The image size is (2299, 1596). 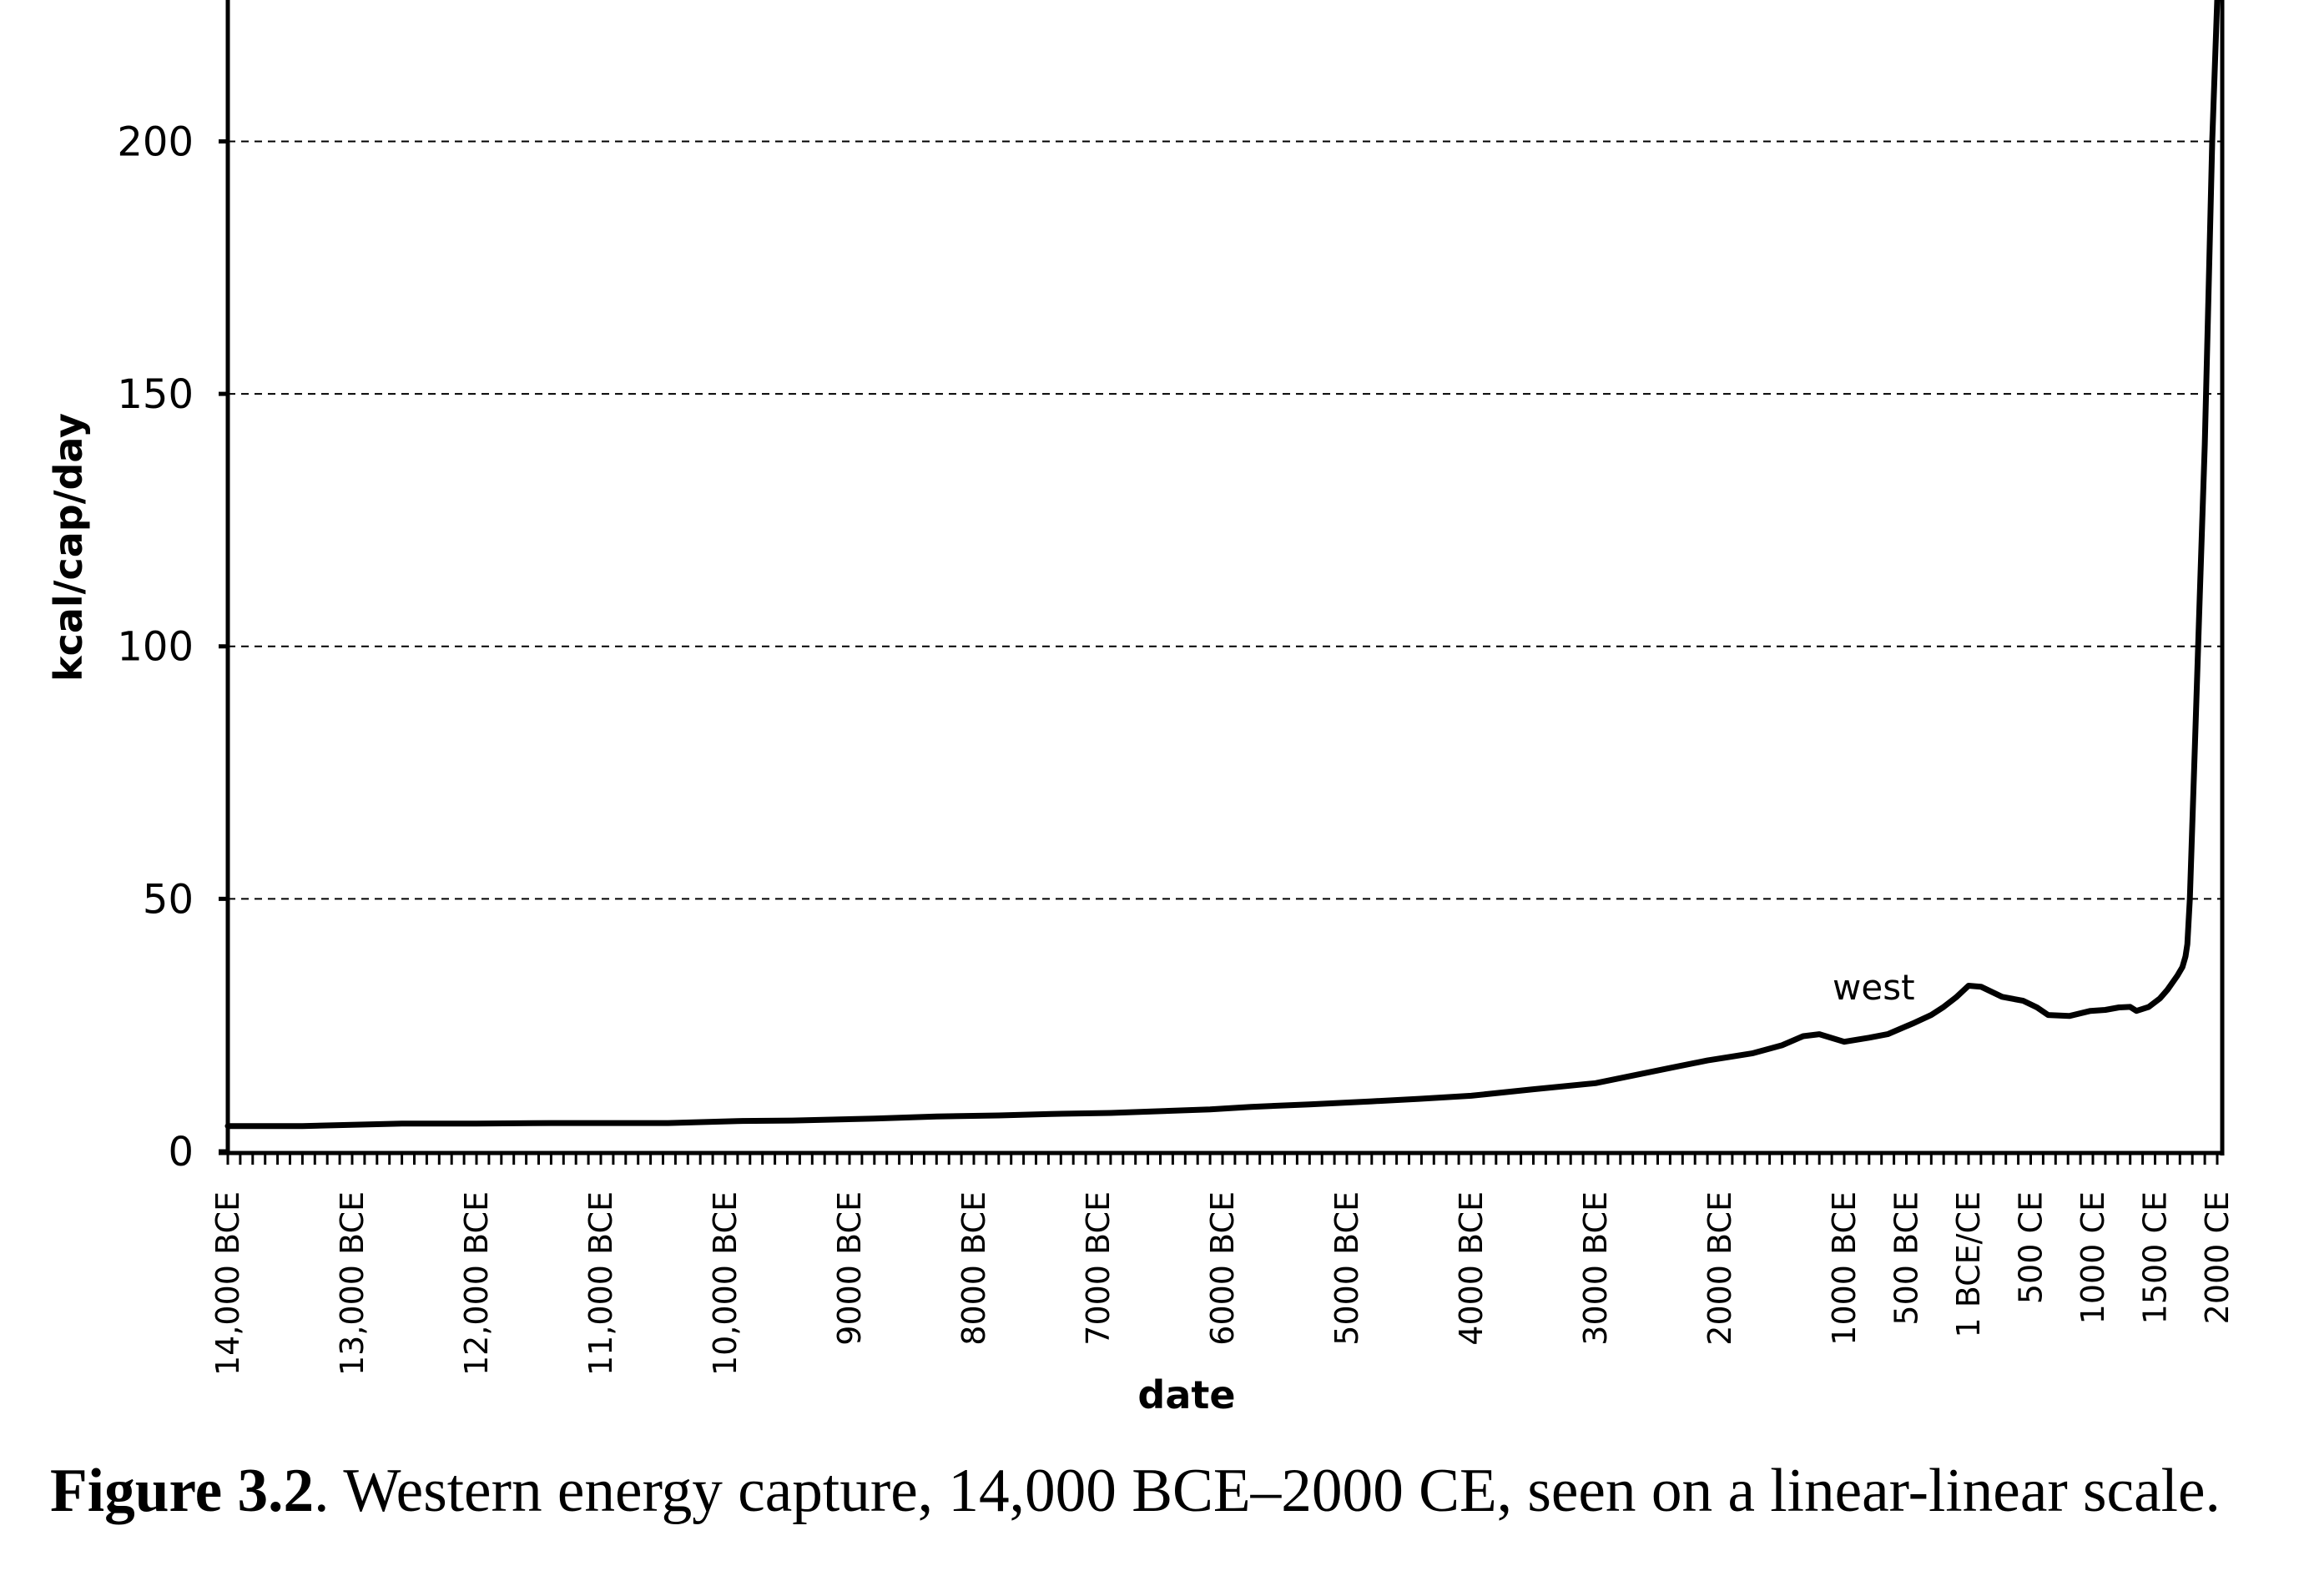 I want to click on x-tick-label: 14,000 BCE, so click(x=227, y=1283).